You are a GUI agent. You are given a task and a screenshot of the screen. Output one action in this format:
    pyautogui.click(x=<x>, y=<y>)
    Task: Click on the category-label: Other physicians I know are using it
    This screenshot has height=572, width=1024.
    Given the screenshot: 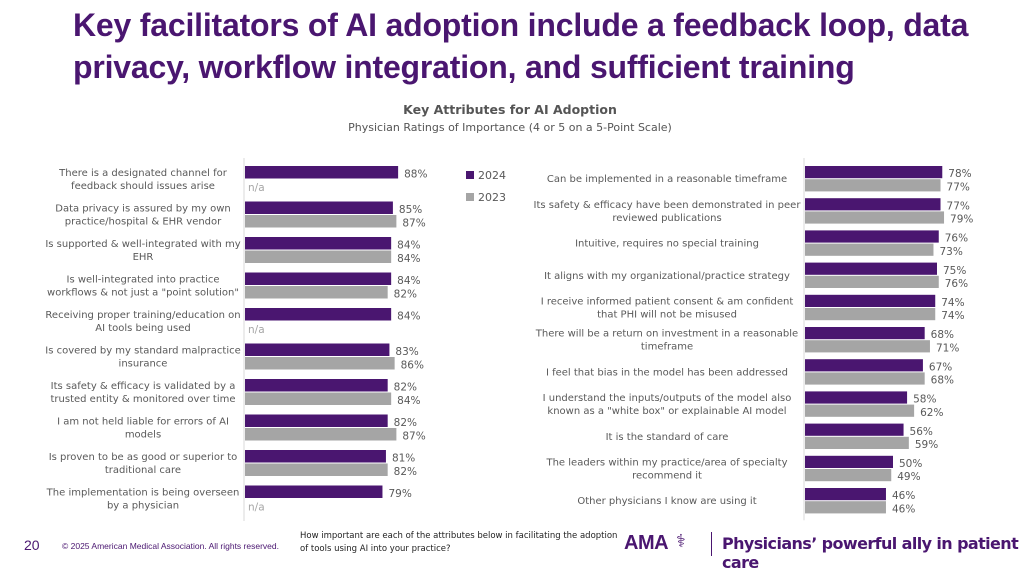 What is the action you would take?
    pyautogui.click(x=666, y=501)
    